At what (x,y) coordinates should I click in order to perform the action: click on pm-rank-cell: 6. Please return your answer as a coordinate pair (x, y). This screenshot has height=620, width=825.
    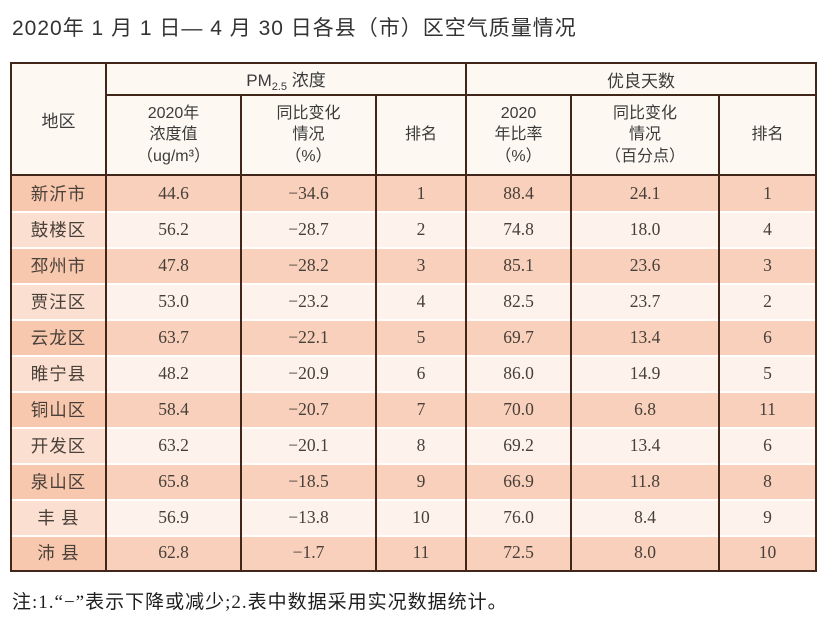
    Looking at the image, I should click on (421, 373).